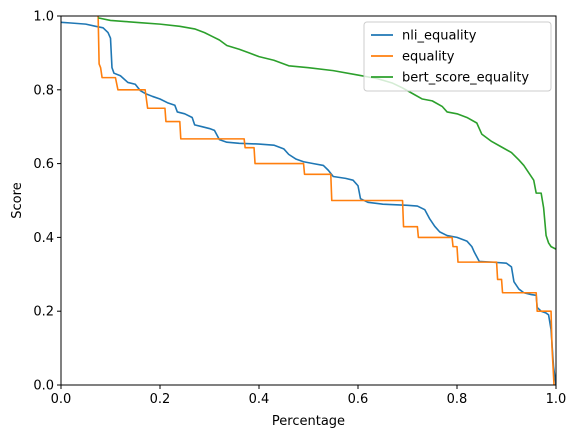 The image size is (578, 438). What do you see at coordinates (43, 312) in the screenshot?
I see `y-tick-label: 0.2` at bounding box center [43, 312].